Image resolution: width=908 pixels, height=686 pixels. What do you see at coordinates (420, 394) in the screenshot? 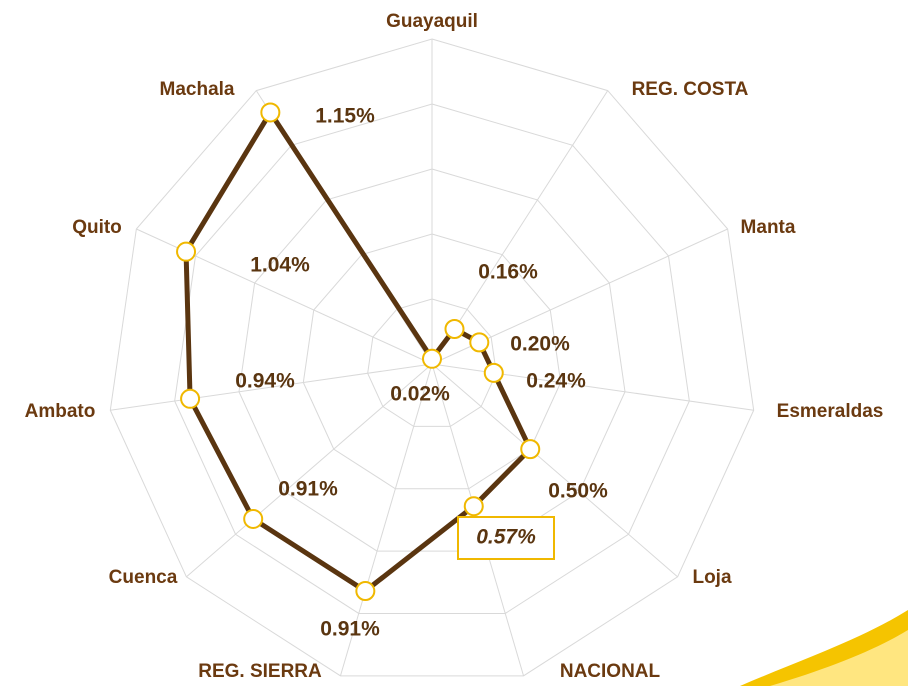
I see `value-label: 0.02%` at bounding box center [420, 394].